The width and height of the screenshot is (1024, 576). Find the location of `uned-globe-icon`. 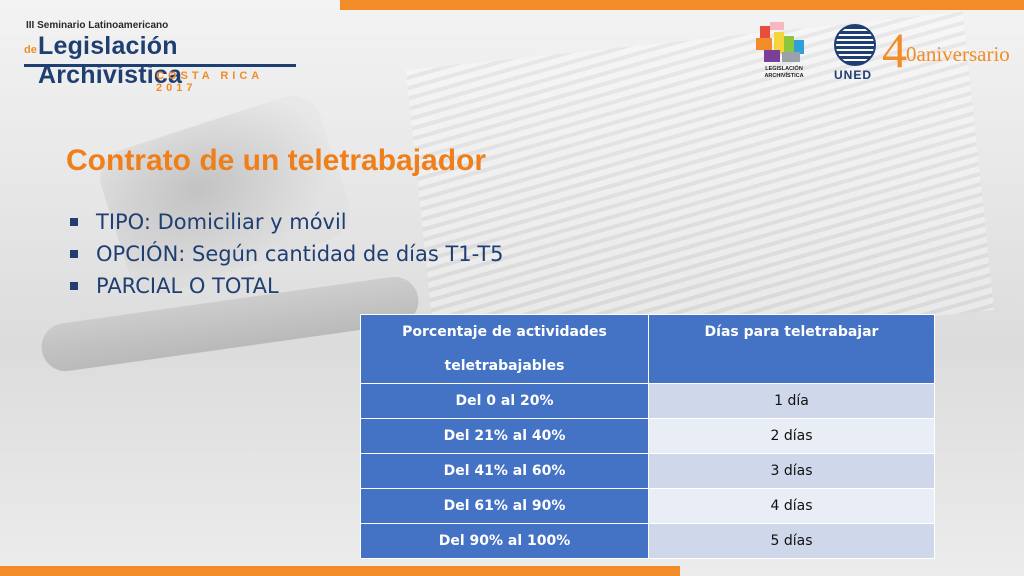

uned-globe-icon is located at coordinates (855, 45).